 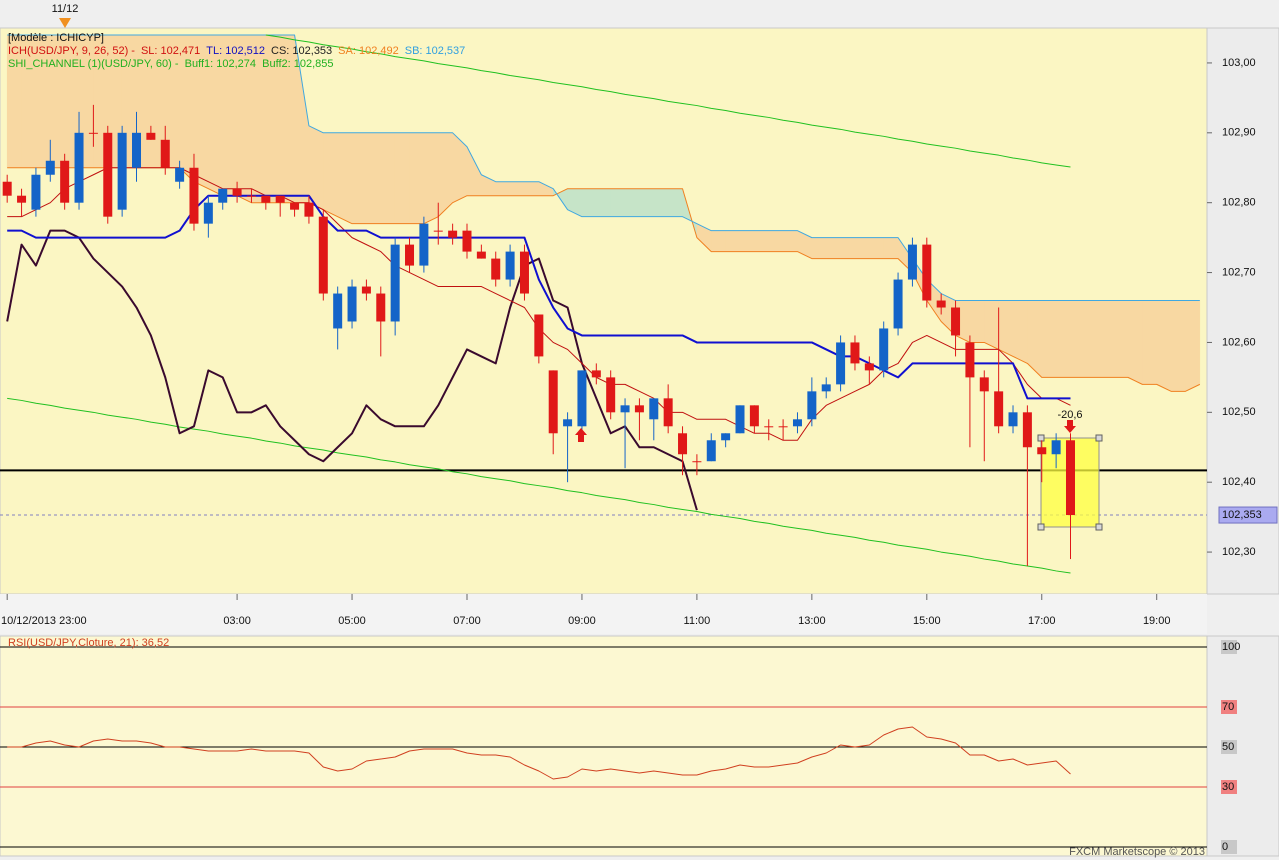 What do you see at coordinates (71, 51) in the screenshot?
I see `legend-item: ICH(USD/JPY, 9, 26, 52) -` at bounding box center [71, 51].